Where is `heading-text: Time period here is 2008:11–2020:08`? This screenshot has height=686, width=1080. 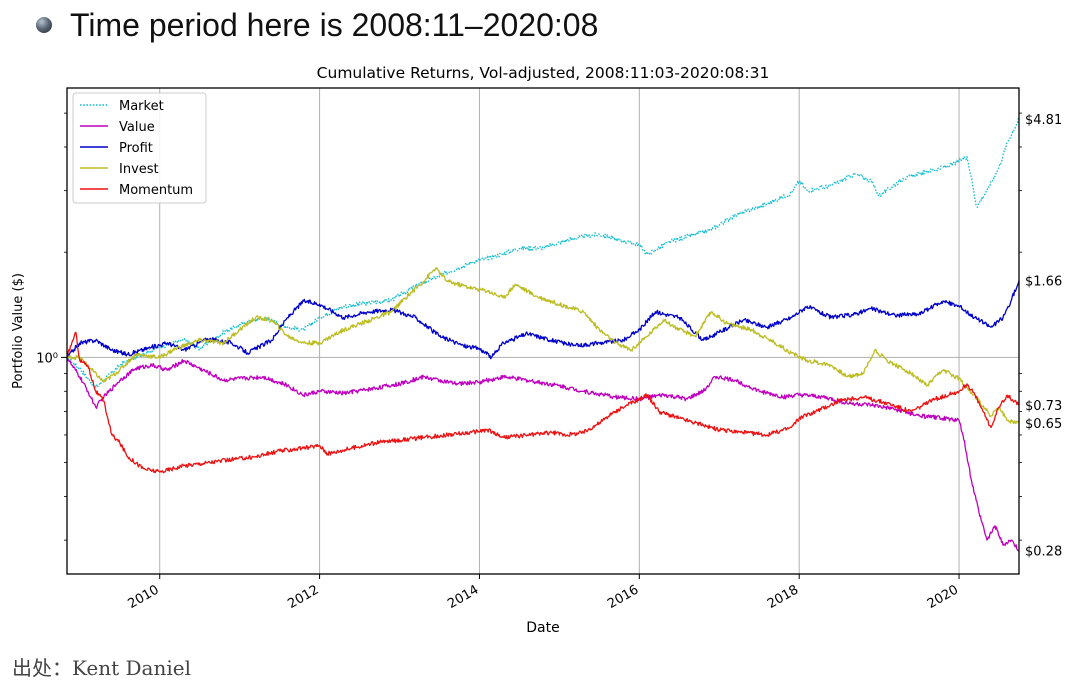
heading-text: Time period here is 2008:11–2020:08 is located at coordinates (334, 24).